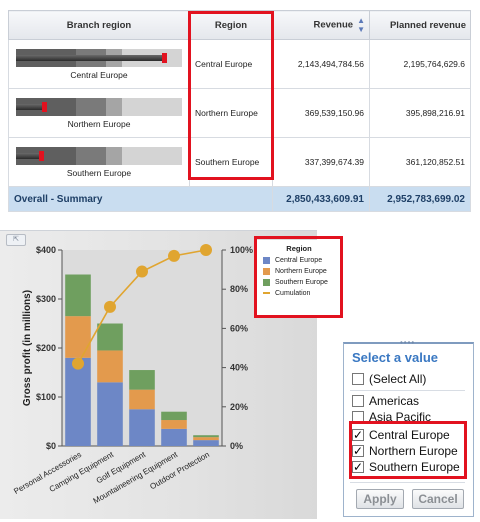  I want to click on legend-item: Central Europe, so click(302, 260).